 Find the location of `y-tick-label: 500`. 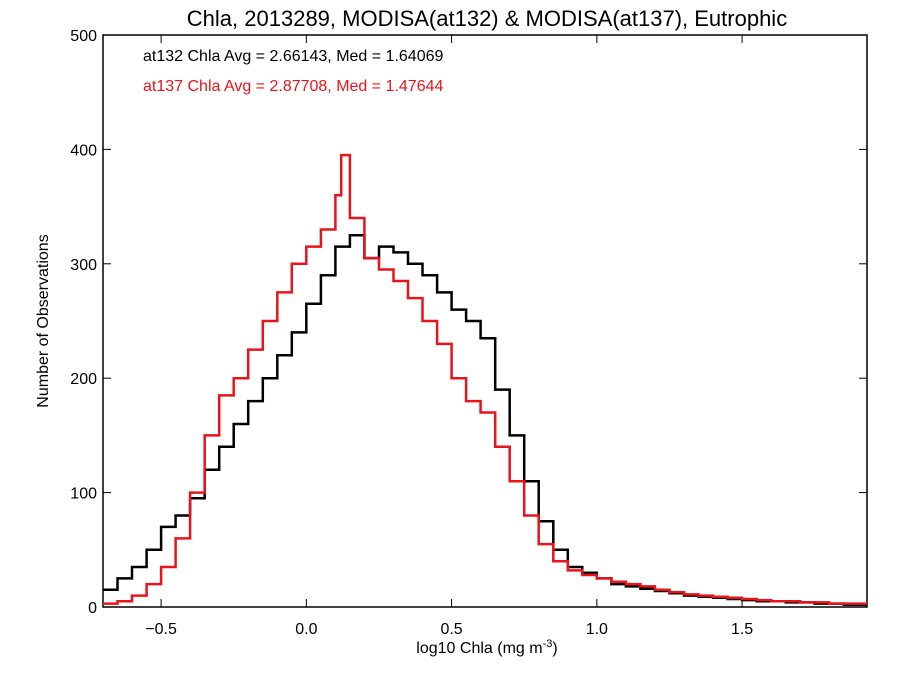

y-tick-label: 500 is located at coordinates (83, 36).